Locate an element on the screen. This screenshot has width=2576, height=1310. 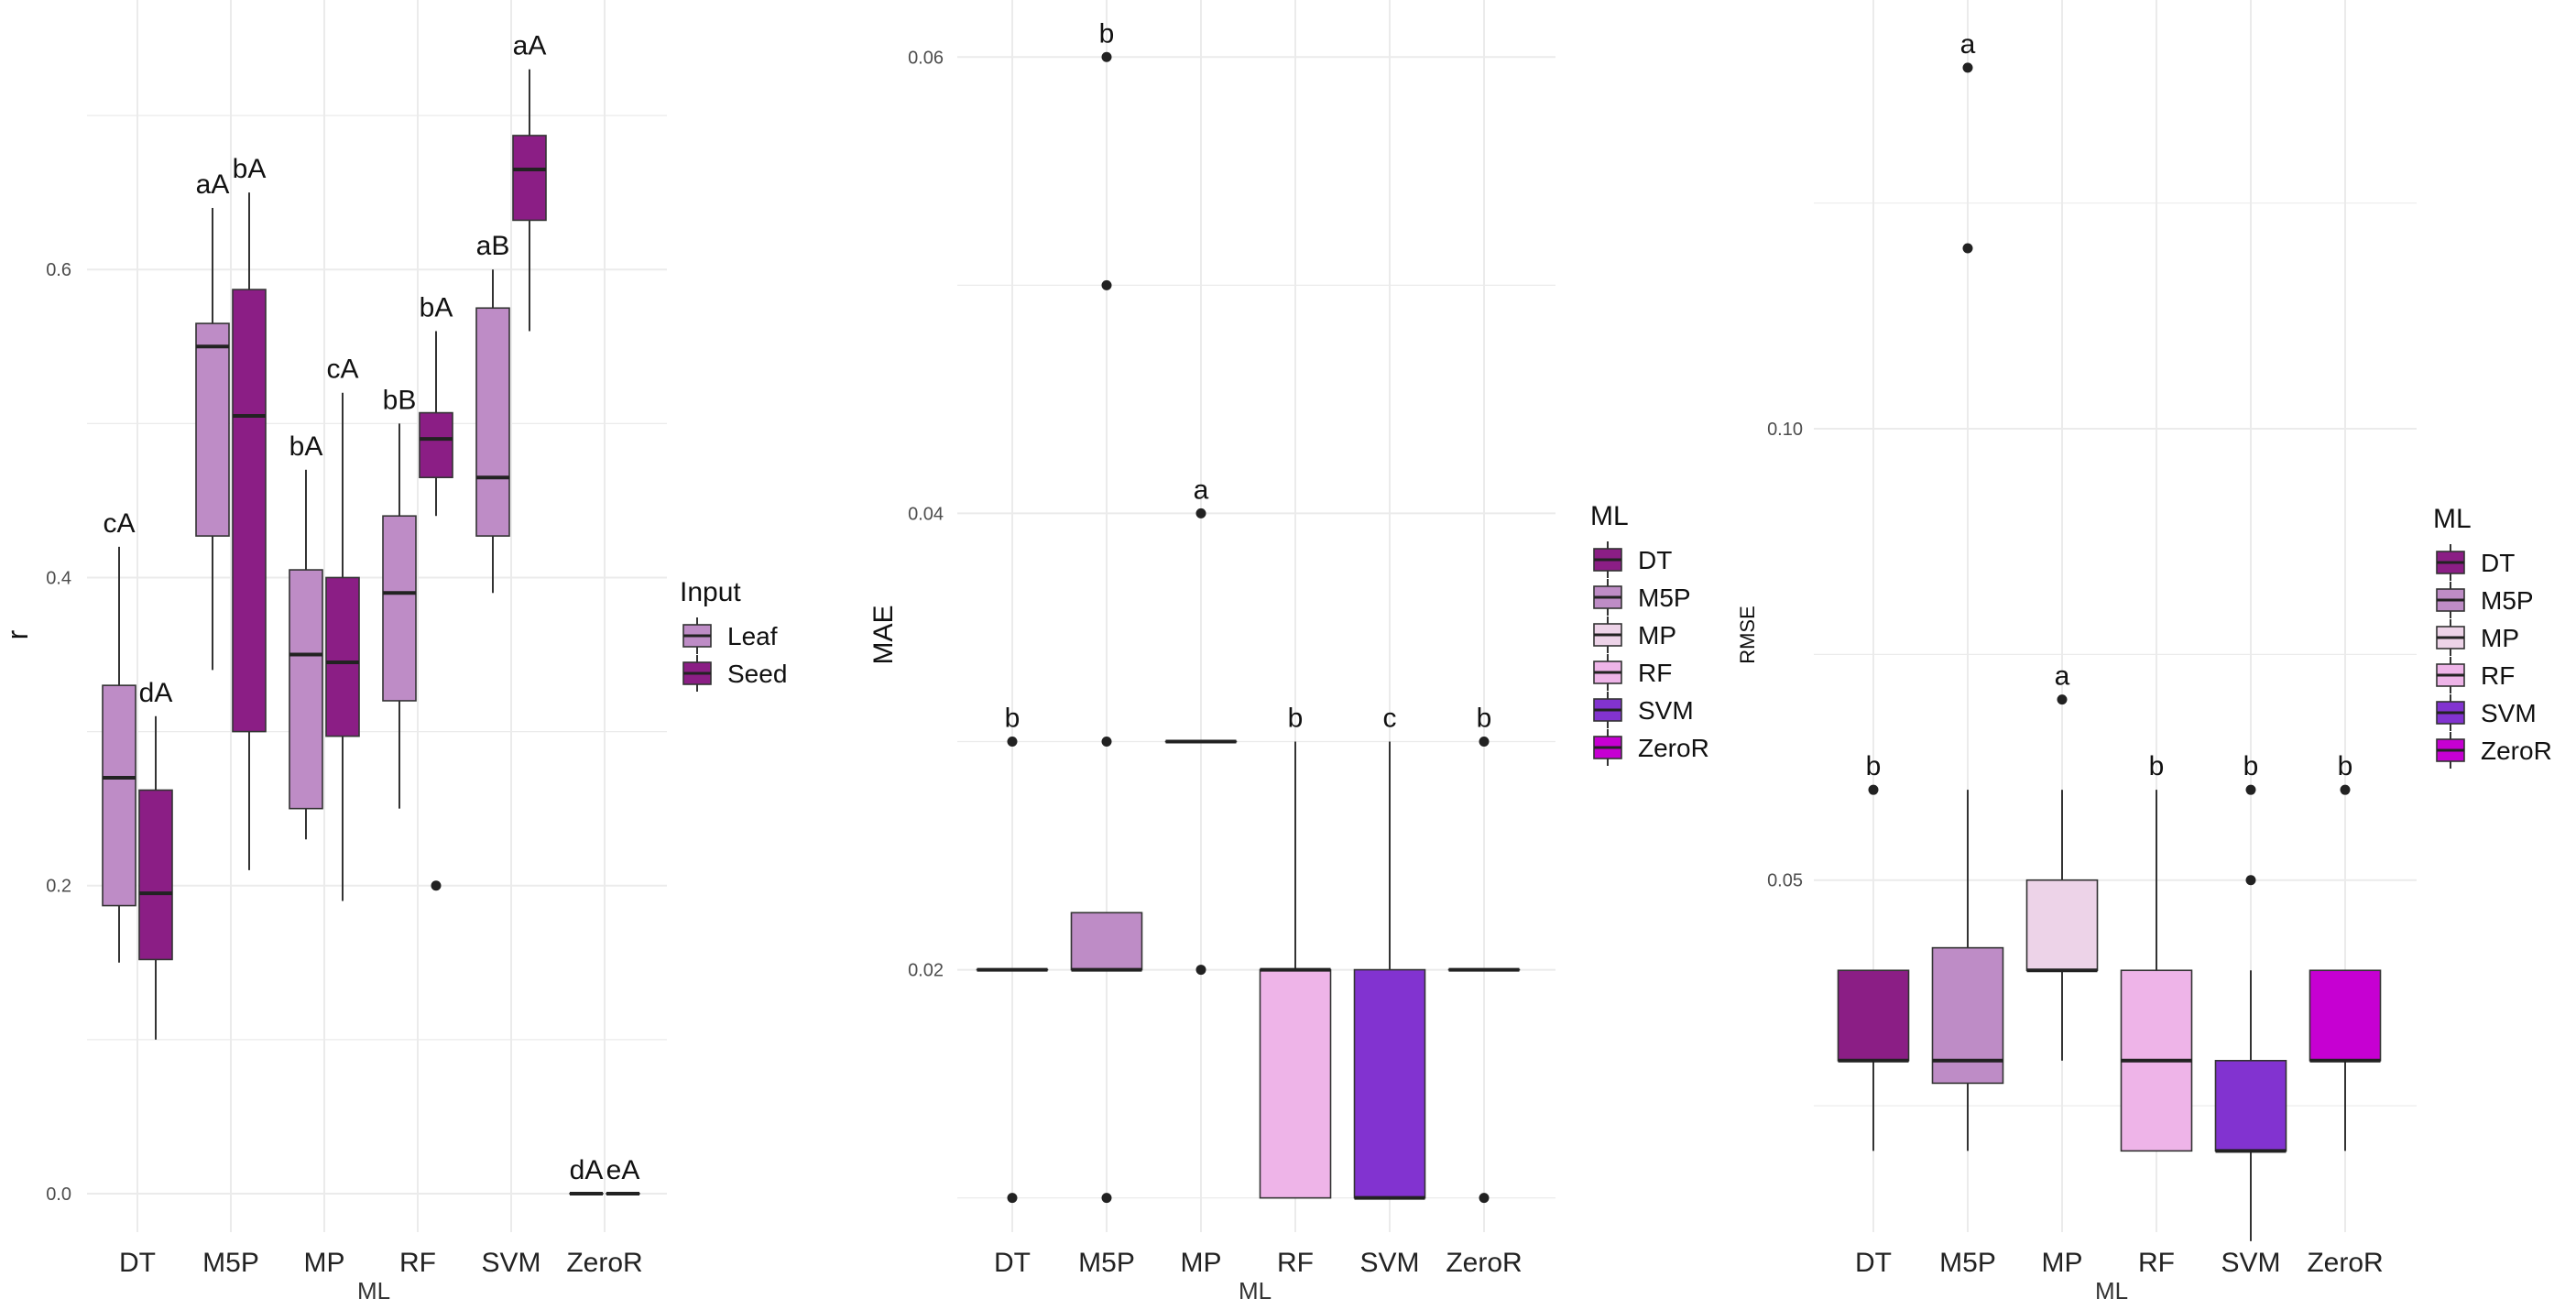
x-tick-label-dt: DT is located at coordinates (138, 1263).